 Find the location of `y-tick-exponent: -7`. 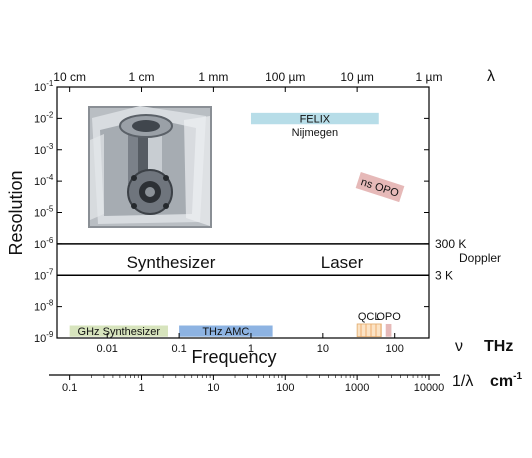

y-tick-exponent: -7 is located at coordinates (50, 271).